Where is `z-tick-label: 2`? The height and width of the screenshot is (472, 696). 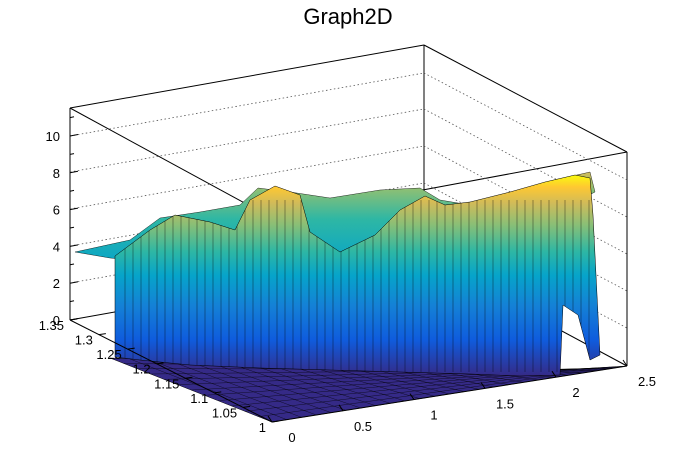
z-tick-label: 2 is located at coordinates (56, 283).